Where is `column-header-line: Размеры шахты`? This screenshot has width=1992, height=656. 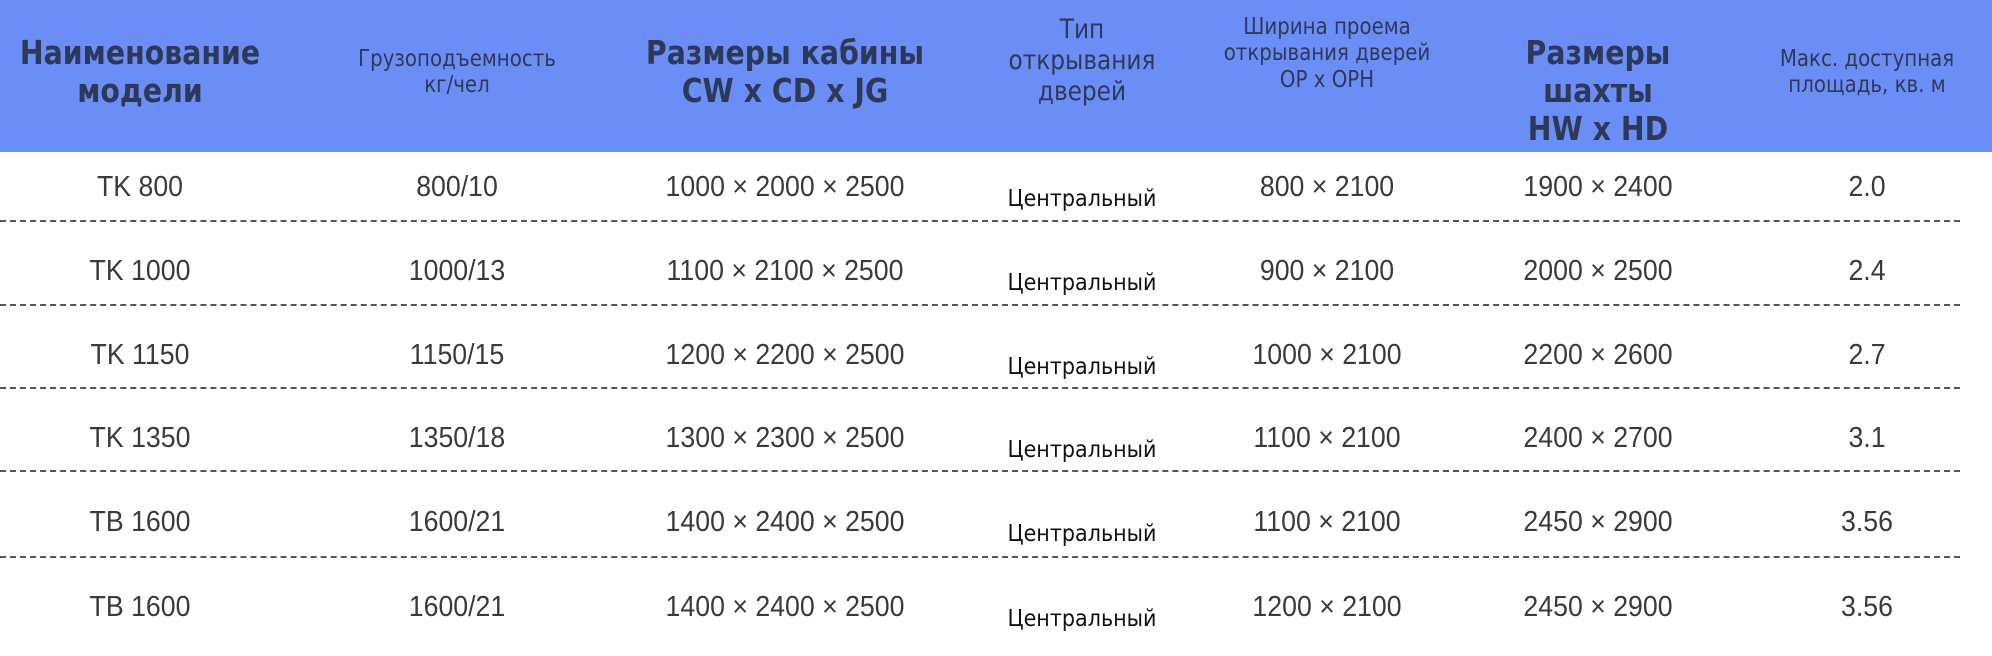 column-header-line: Размеры шахты is located at coordinates (1598, 71).